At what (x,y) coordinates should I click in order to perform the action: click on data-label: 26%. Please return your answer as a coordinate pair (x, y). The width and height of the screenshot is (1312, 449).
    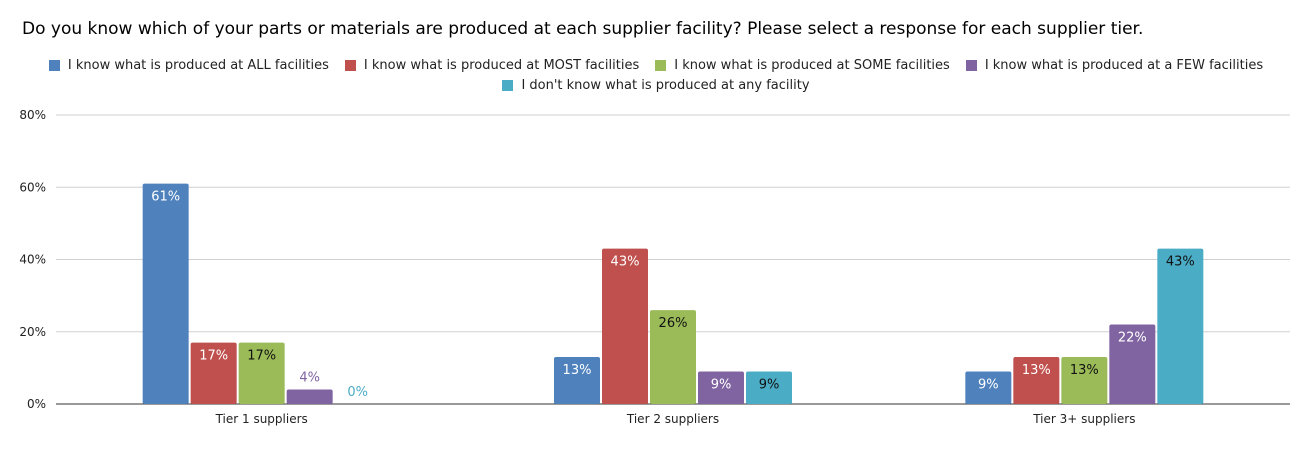
    Looking at the image, I should click on (673, 323).